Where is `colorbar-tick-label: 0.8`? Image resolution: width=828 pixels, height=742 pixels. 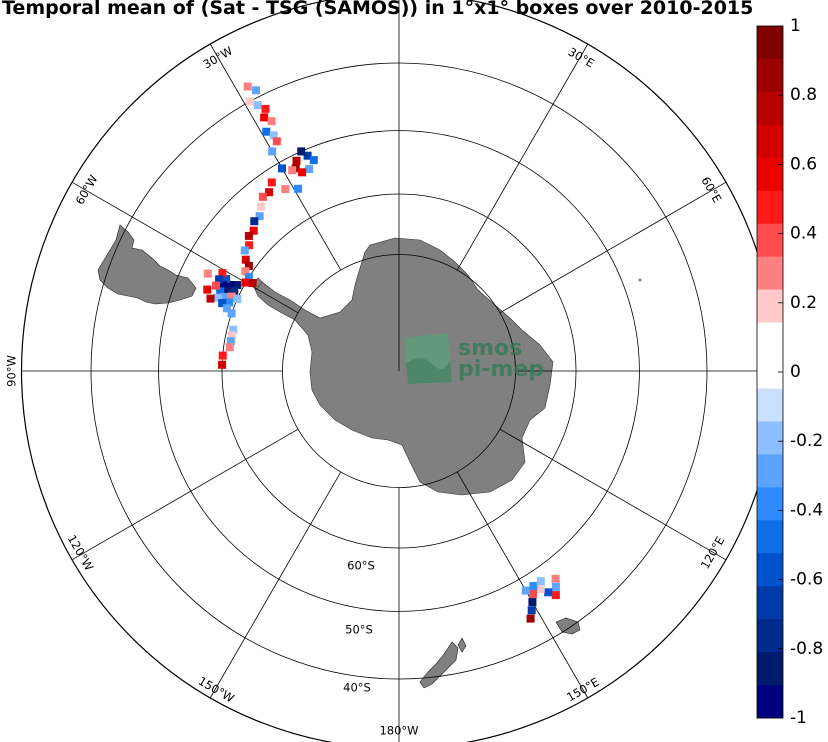 colorbar-tick-label: 0.8 is located at coordinates (803, 95).